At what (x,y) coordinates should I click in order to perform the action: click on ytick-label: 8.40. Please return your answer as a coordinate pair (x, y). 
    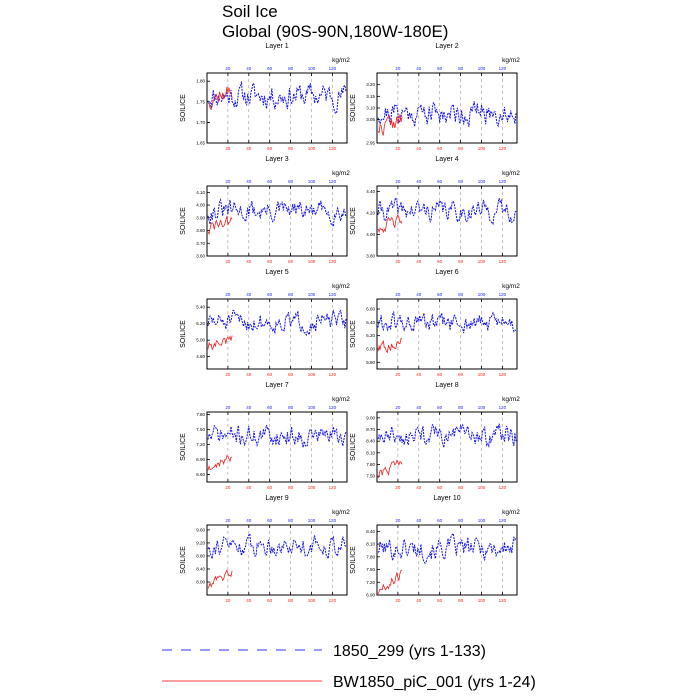
    Looking at the image, I should click on (200, 568).